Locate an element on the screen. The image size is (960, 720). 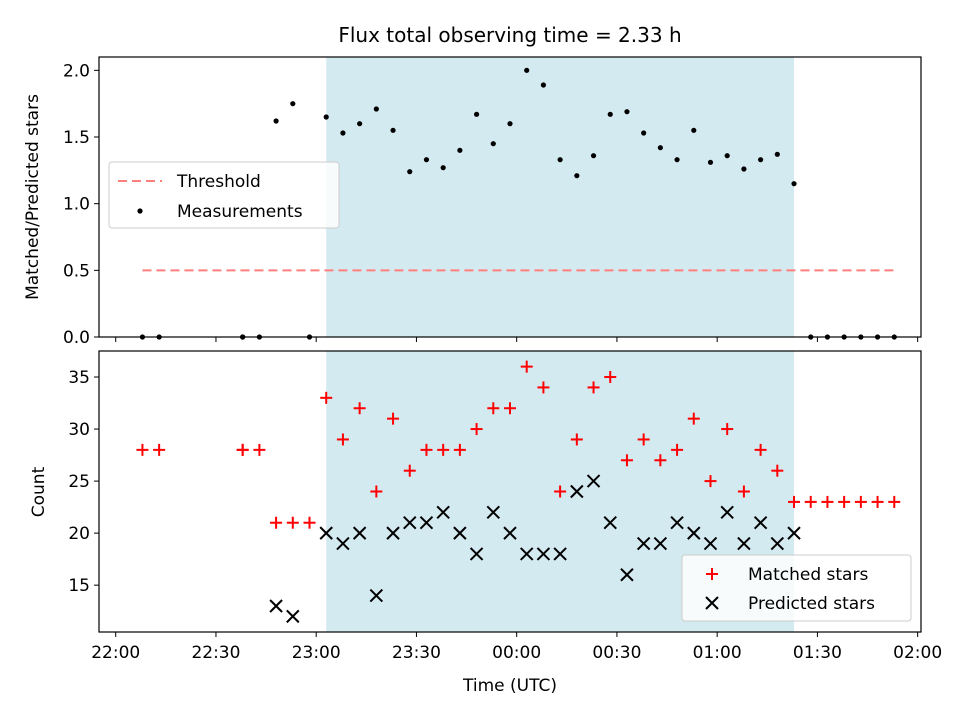
top-legend-box is located at coordinates (224, 195).